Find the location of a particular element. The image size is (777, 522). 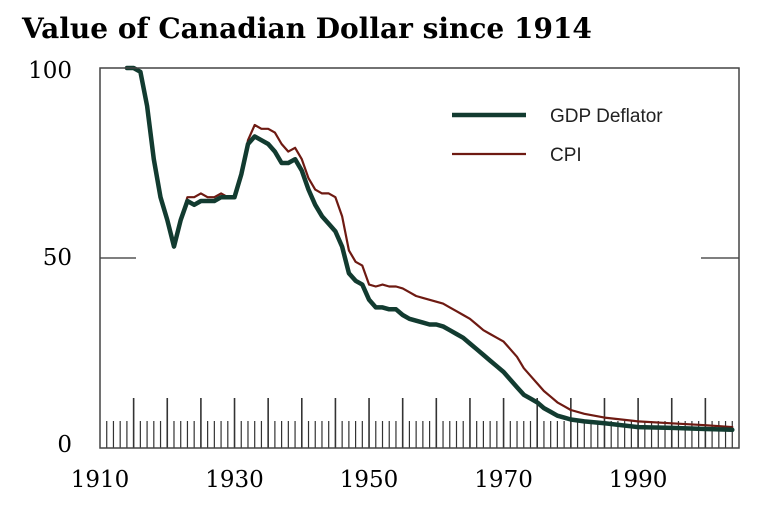

legend-label-cpi: CPI is located at coordinates (566, 155).